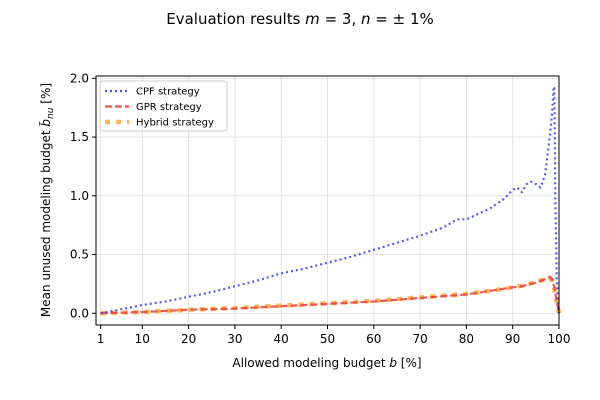 The image size is (600, 400). Describe the element at coordinates (419, 339) in the screenshot. I see `x-tick-label: 70` at that location.